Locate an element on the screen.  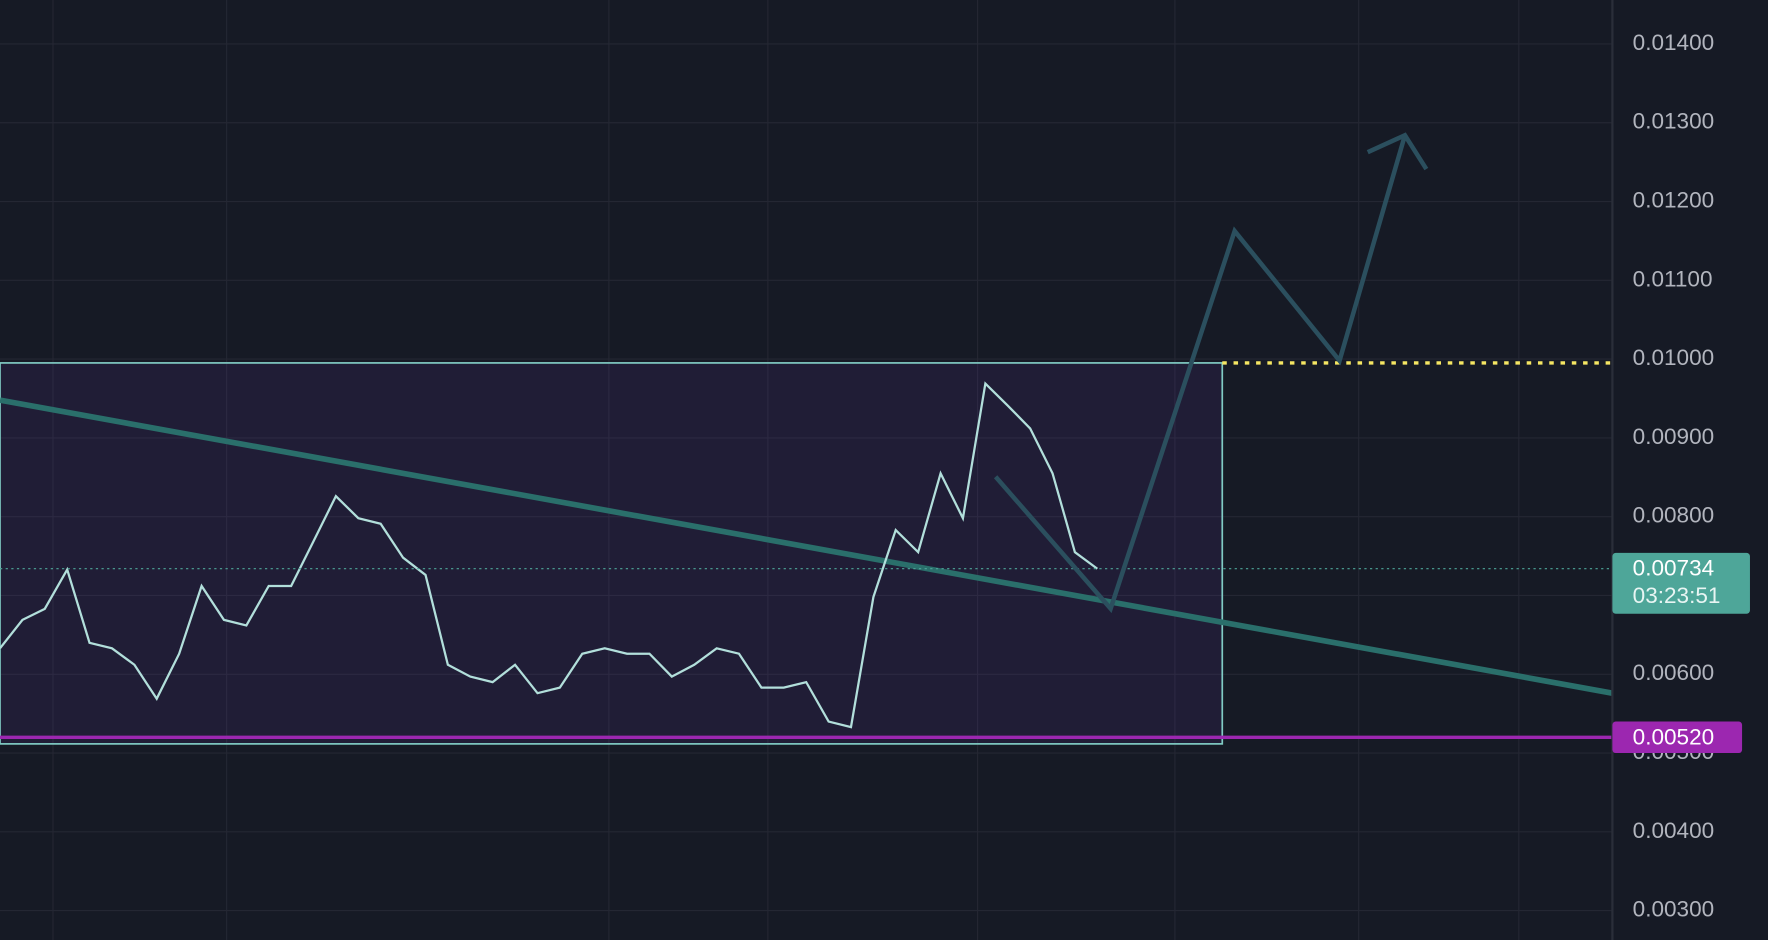
projection-path is located at coordinates (1211, 373).